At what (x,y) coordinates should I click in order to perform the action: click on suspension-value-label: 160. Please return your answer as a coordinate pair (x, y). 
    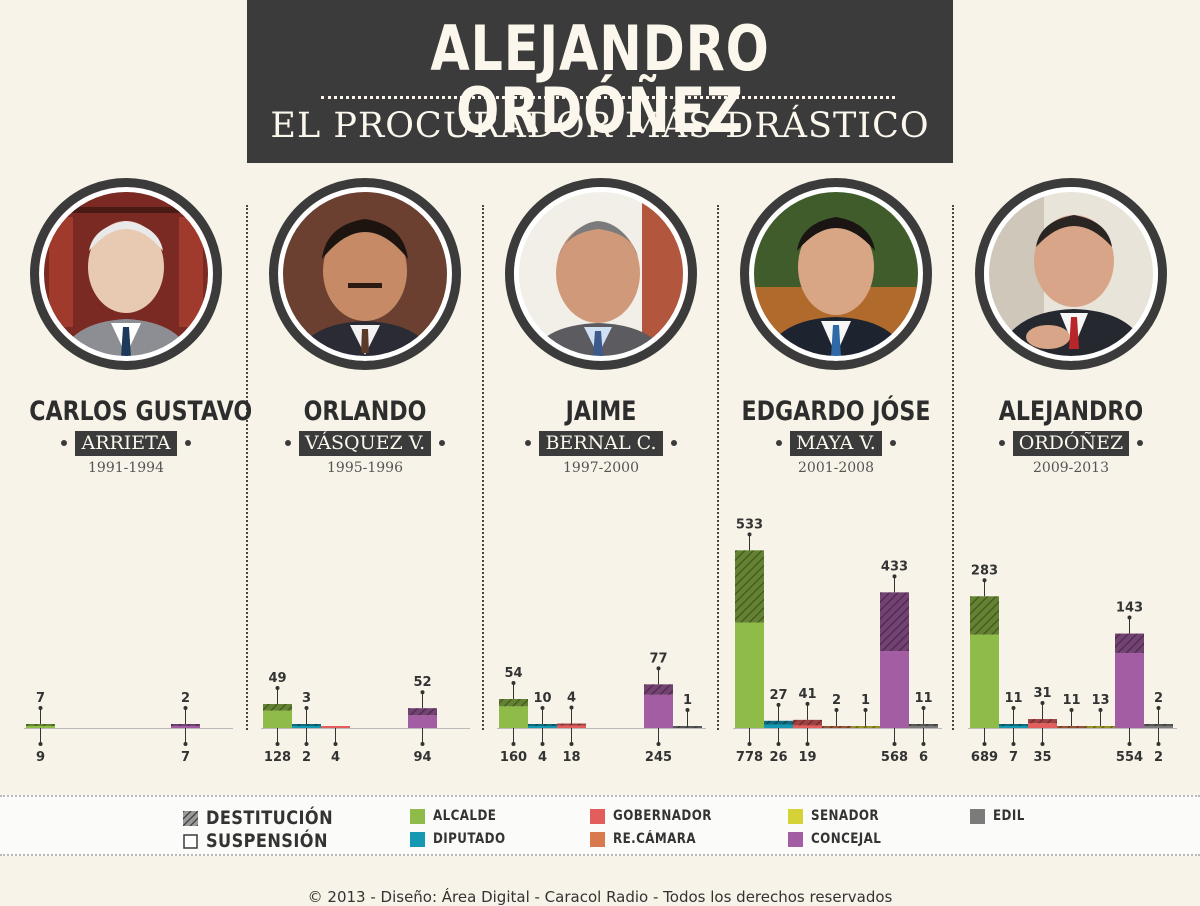
    Looking at the image, I should click on (513, 757).